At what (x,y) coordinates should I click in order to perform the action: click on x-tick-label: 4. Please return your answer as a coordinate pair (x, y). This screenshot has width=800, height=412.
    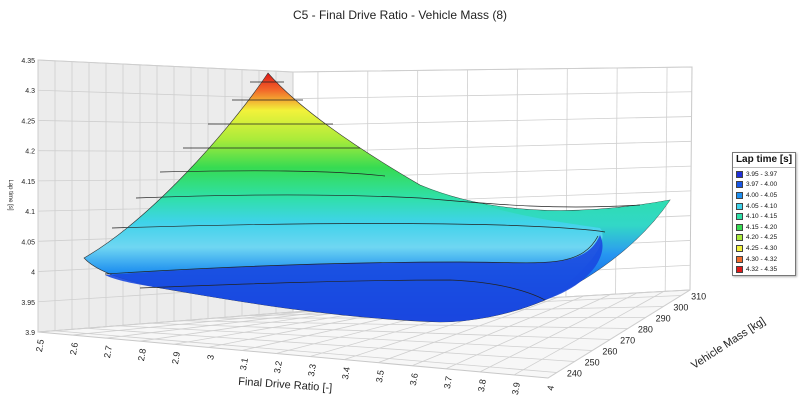
    Looking at the image, I should click on (550, 388).